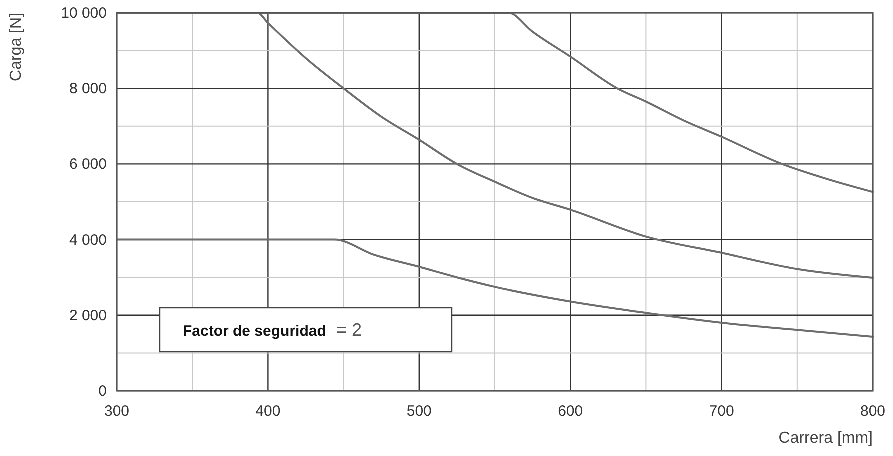 Image resolution: width=893 pixels, height=456 pixels. I want to click on annotation: Factor de seguridad = 2, so click(272, 330).